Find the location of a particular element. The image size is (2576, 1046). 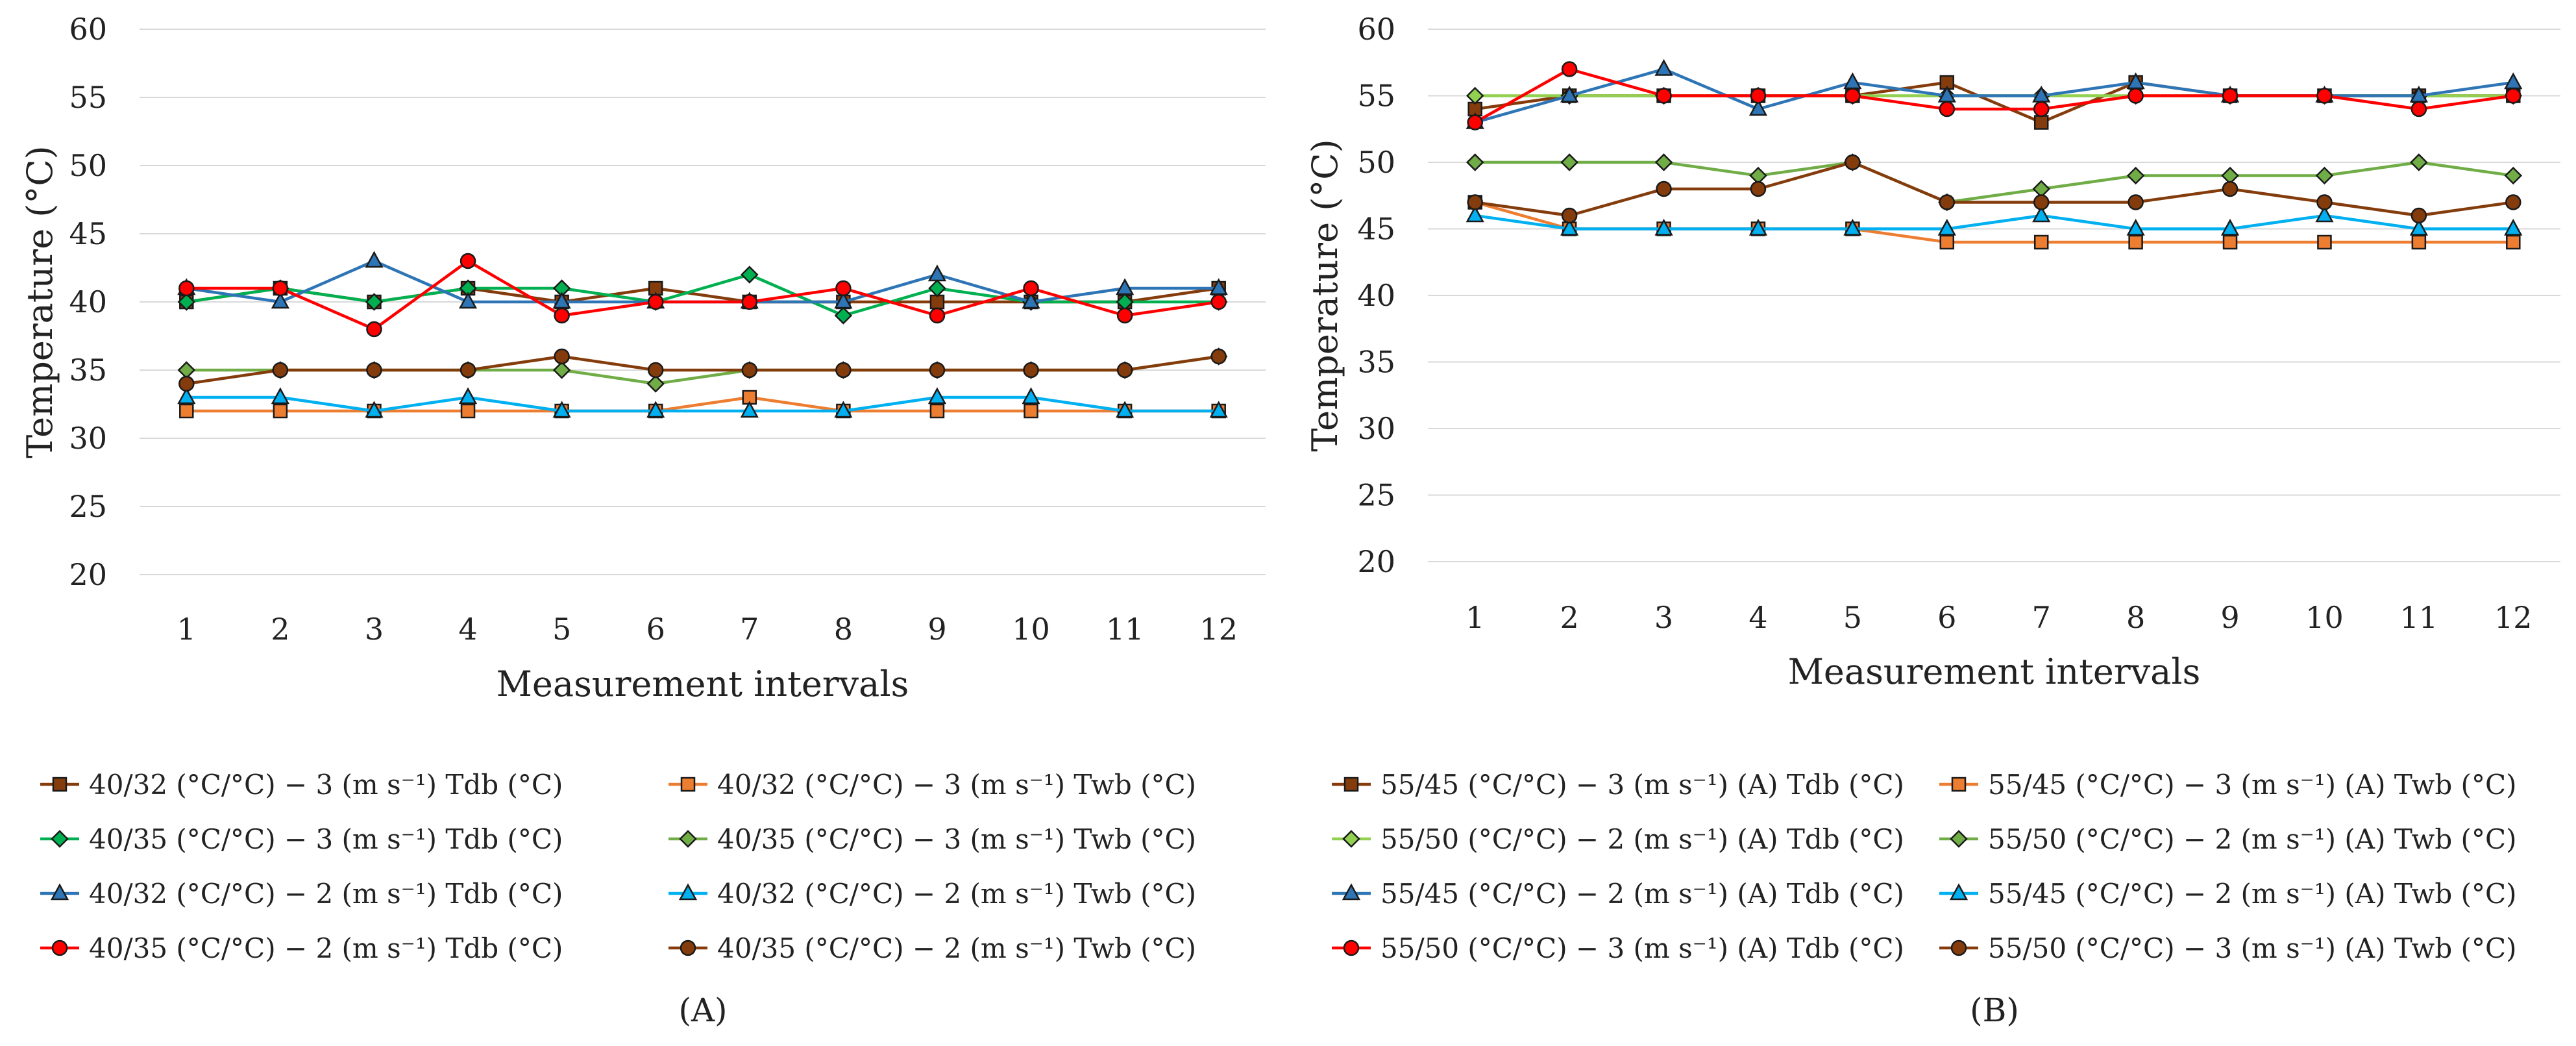

x-tick-label: 7 is located at coordinates (2041, 617).